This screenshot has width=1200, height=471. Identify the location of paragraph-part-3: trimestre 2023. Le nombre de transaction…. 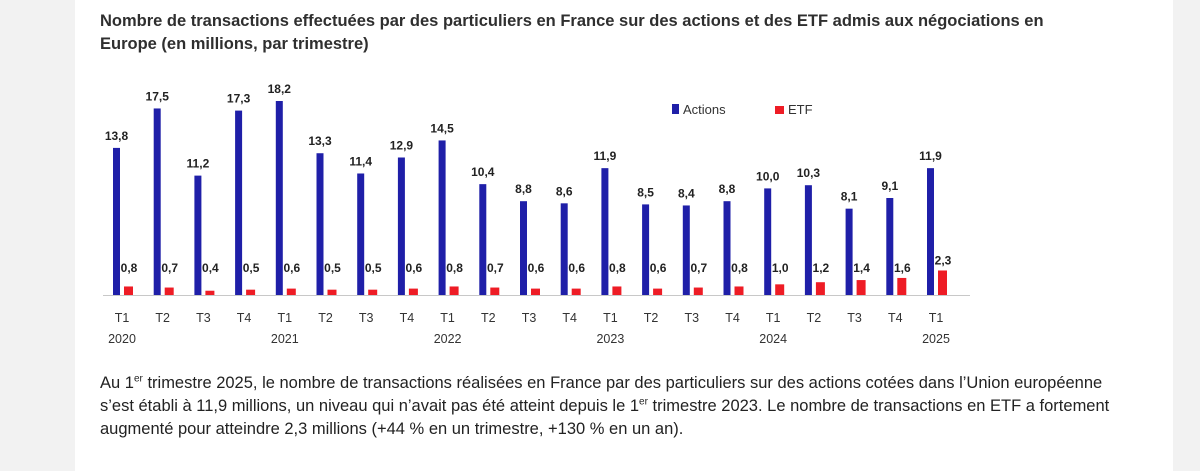
(605, 417).